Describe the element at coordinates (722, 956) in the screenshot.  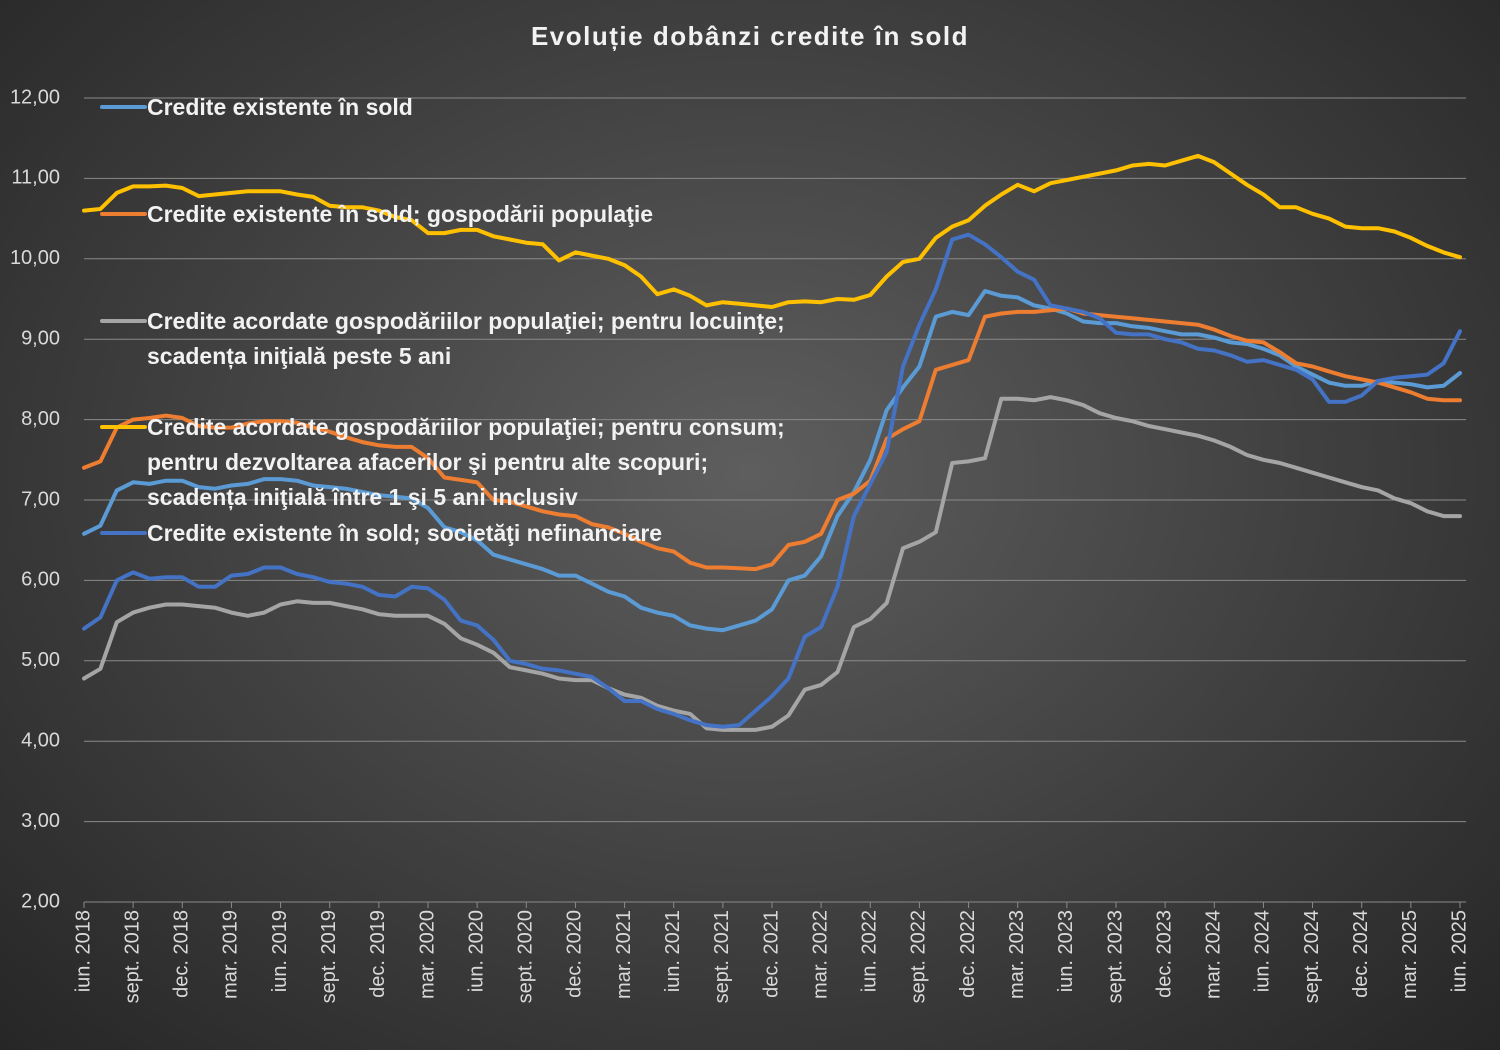
I see `x-tick-label: sept. 2021` at that location.